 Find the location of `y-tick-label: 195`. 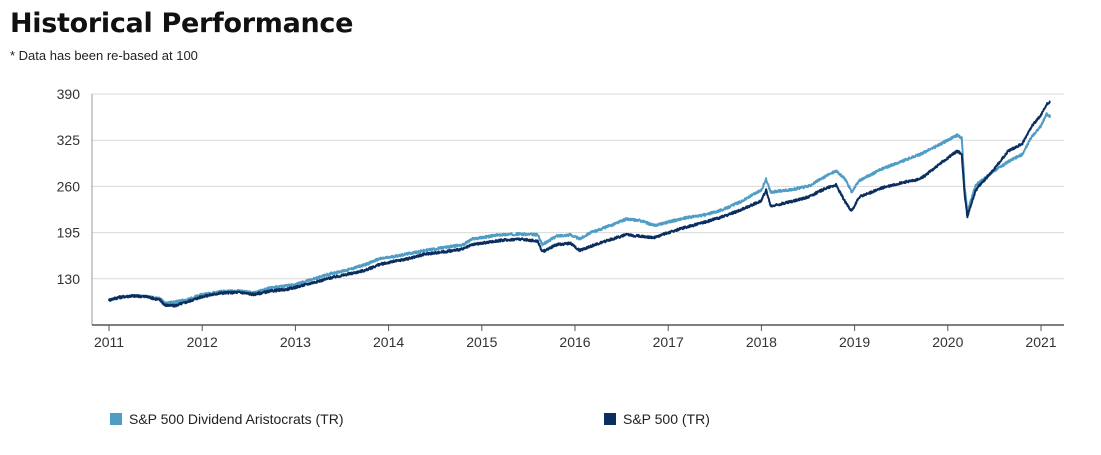

y-tick-label: 195 is located at coordinates (69, 233).